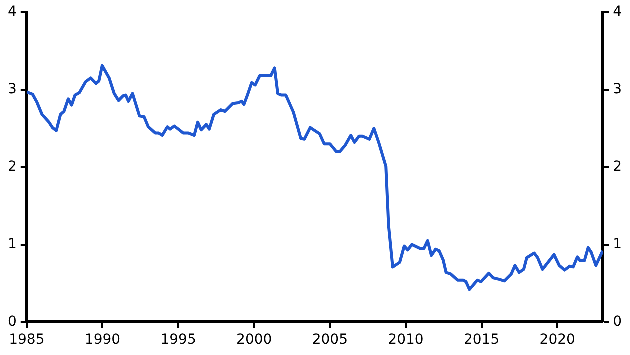 The height and width of the screenshot is (355, 630). What do you see at coordinates (617, 12) in the screenshot?
I see `y2-tick-label: 4` at bounding box center [617, 12].